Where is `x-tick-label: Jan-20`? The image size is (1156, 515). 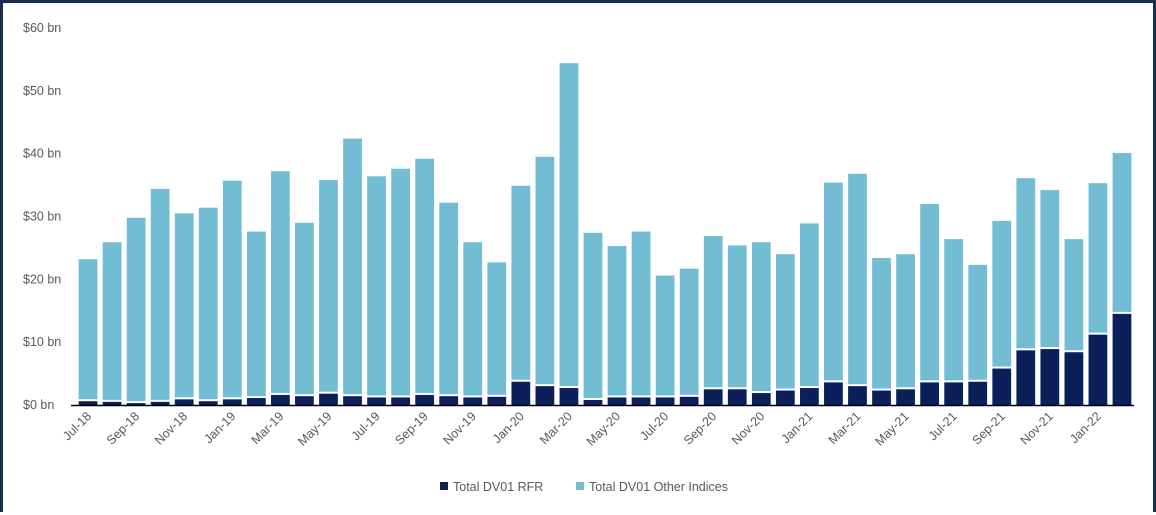 x-tick-label: Jan-20 is located at coordinates (508, 427).